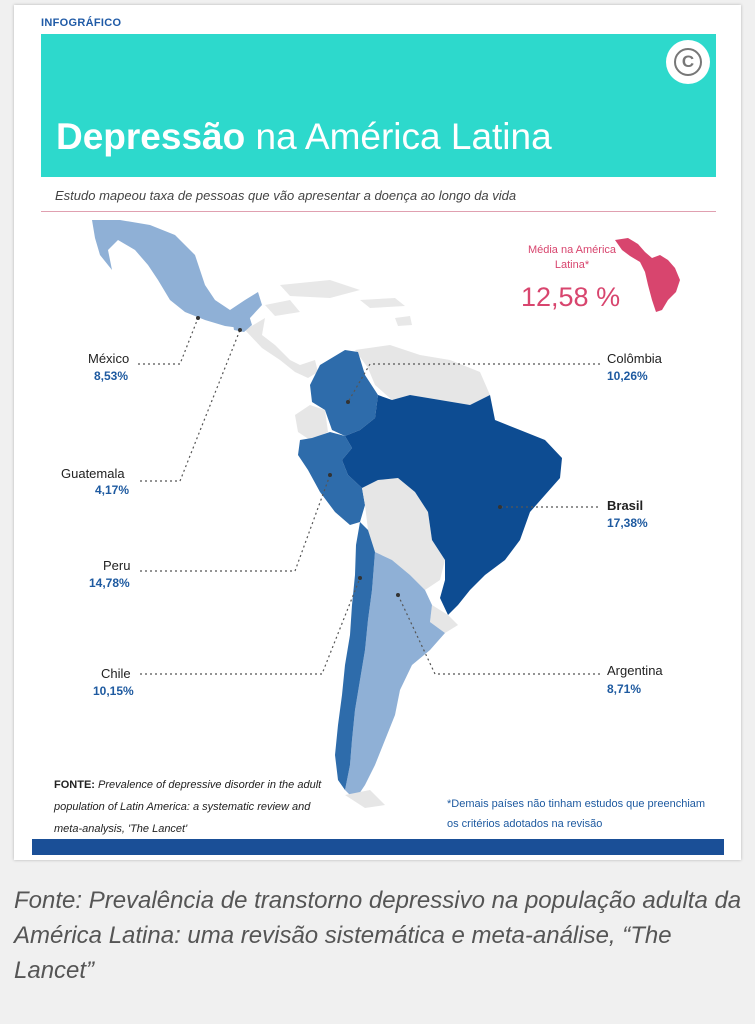 The height and width of the screenshot is (1024, 755). What do you see at coordinates (330, 475) in the screenshot?
I see `dot-peru` at bounding box center [330, 475].